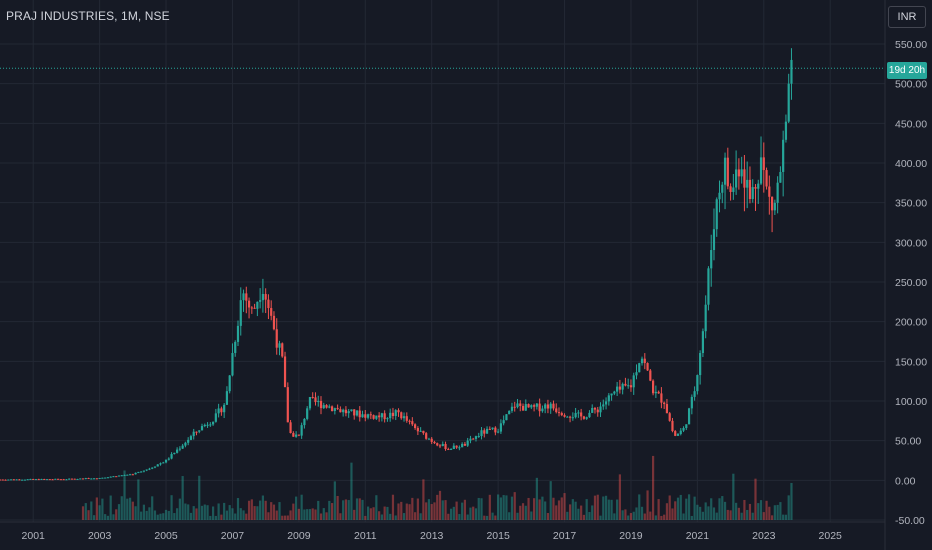 This screenshot has height=550, width=932. Describe the element at coordinates (907, 17) in the screenshot. I see `currency-button: INR` at that location.